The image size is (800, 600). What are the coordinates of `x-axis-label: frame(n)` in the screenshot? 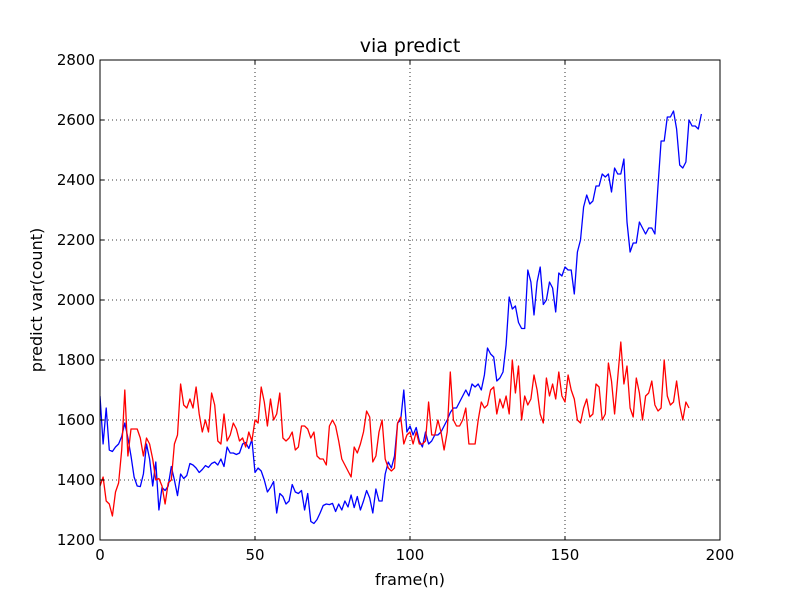 It's located at (410, 579).